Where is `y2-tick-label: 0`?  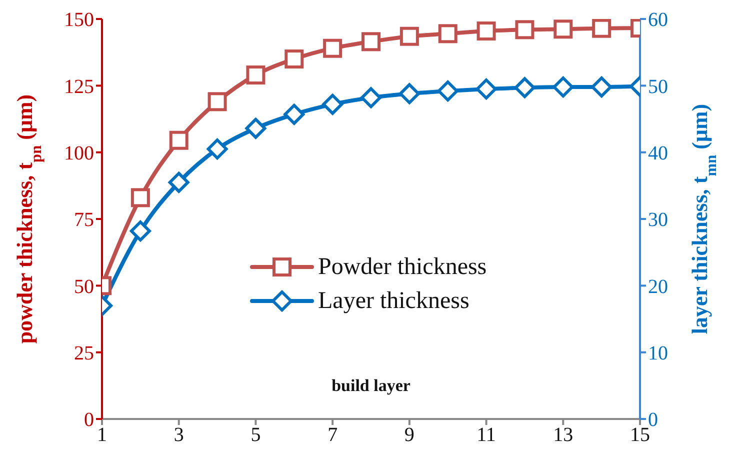 y2-tick-label: 0 is located at coordinates (653, 420).